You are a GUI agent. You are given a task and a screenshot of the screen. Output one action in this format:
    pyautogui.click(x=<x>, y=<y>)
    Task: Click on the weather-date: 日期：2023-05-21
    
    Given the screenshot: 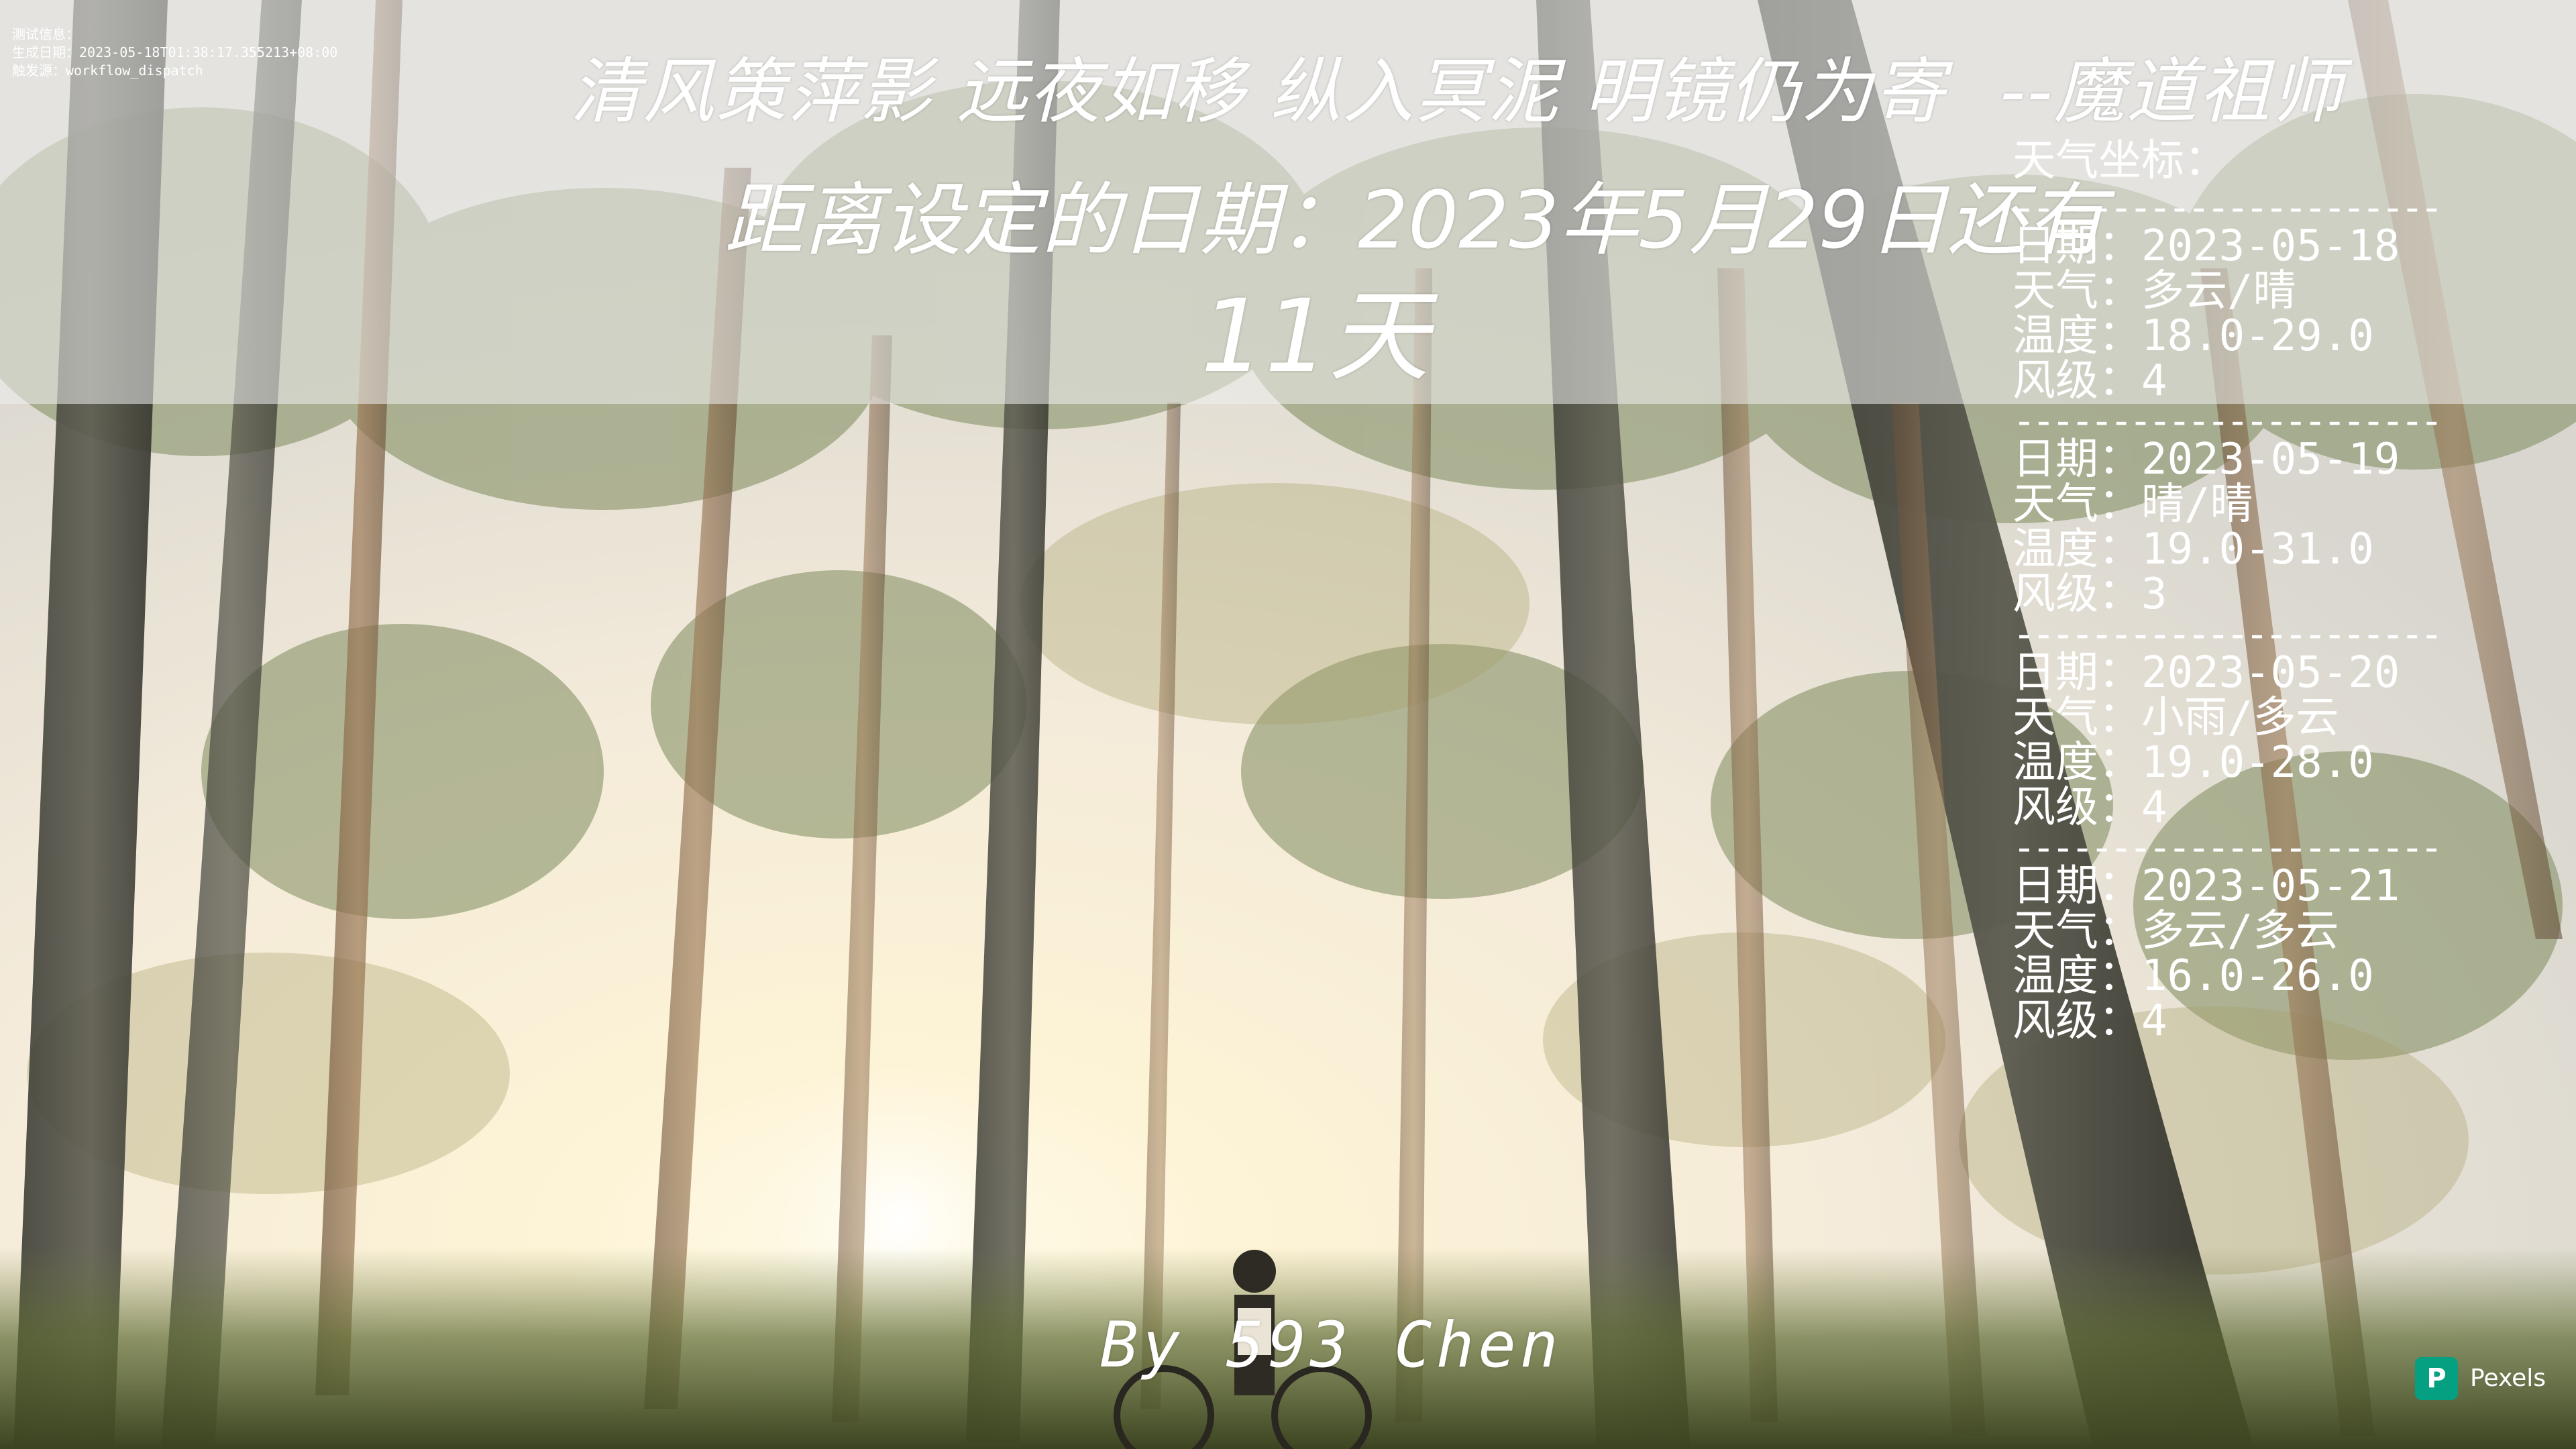 What is the action you would take?
    pyautogui.click(x=2206, y=886)
    